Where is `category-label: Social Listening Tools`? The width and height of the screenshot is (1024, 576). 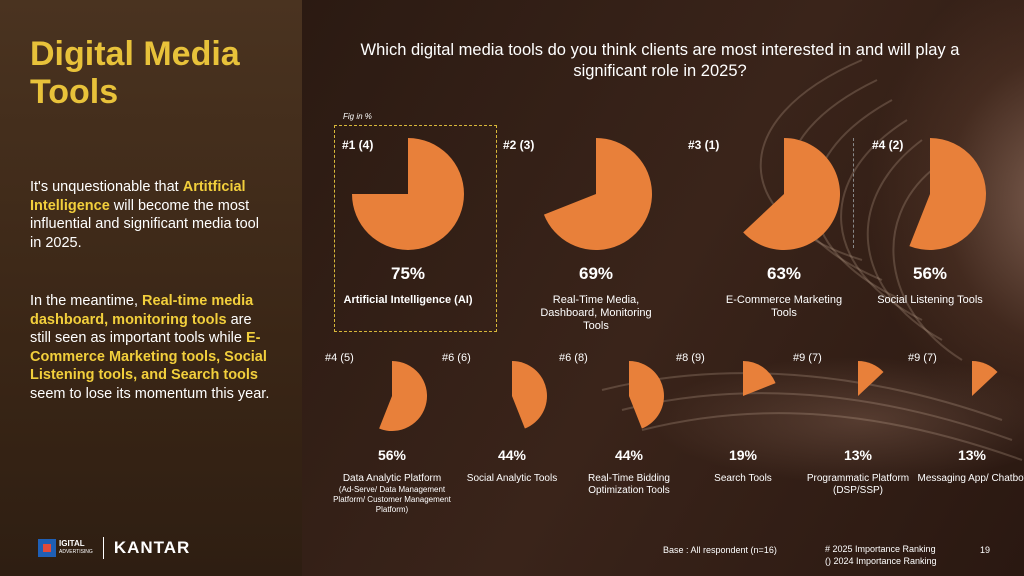
category-label: Social Listening Tools is located at coordinates (930, 300).